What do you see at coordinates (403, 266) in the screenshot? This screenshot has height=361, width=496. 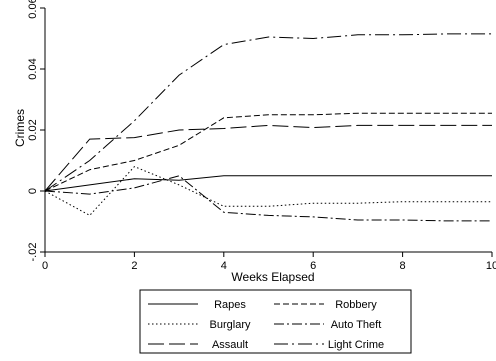 I see `x-tick-label: 8` at bounding box center [403, 266].